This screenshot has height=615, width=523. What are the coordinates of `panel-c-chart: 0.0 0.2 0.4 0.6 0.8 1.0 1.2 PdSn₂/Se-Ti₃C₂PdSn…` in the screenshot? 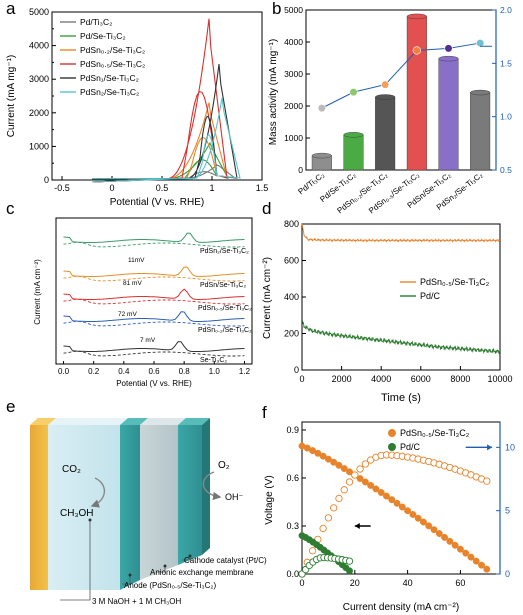 It's located at (143, 302).